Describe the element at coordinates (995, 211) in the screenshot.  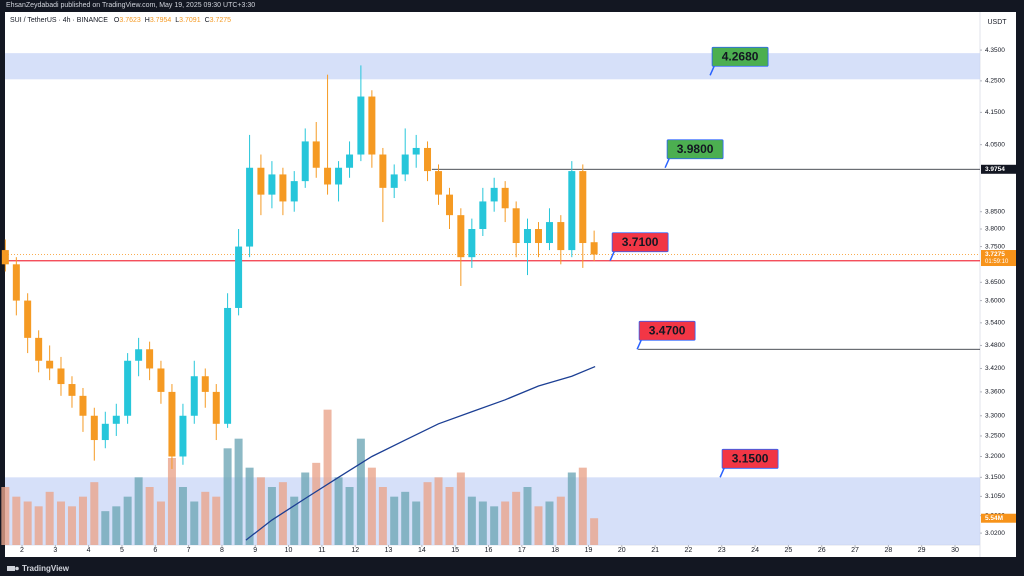
I see `y-tick-label: 3.8500` at that location.